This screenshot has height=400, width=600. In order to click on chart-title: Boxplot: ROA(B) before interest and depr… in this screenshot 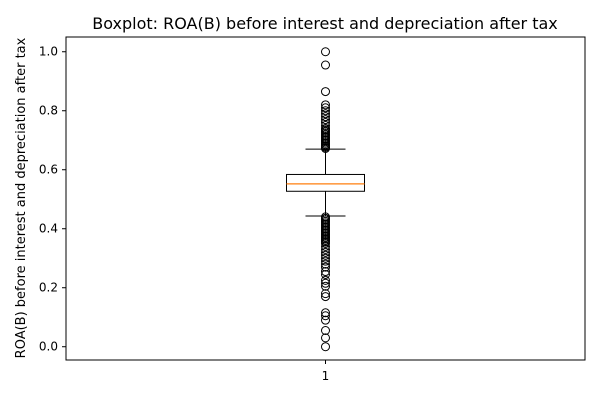, I will do `click(325, 23)`.